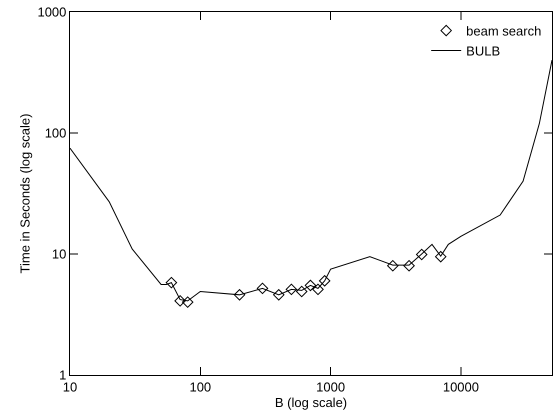  What do you see at coordinates (483, 51) in the screenshot?
I see `legend-label: BULB` at bounding box center [483, 51].